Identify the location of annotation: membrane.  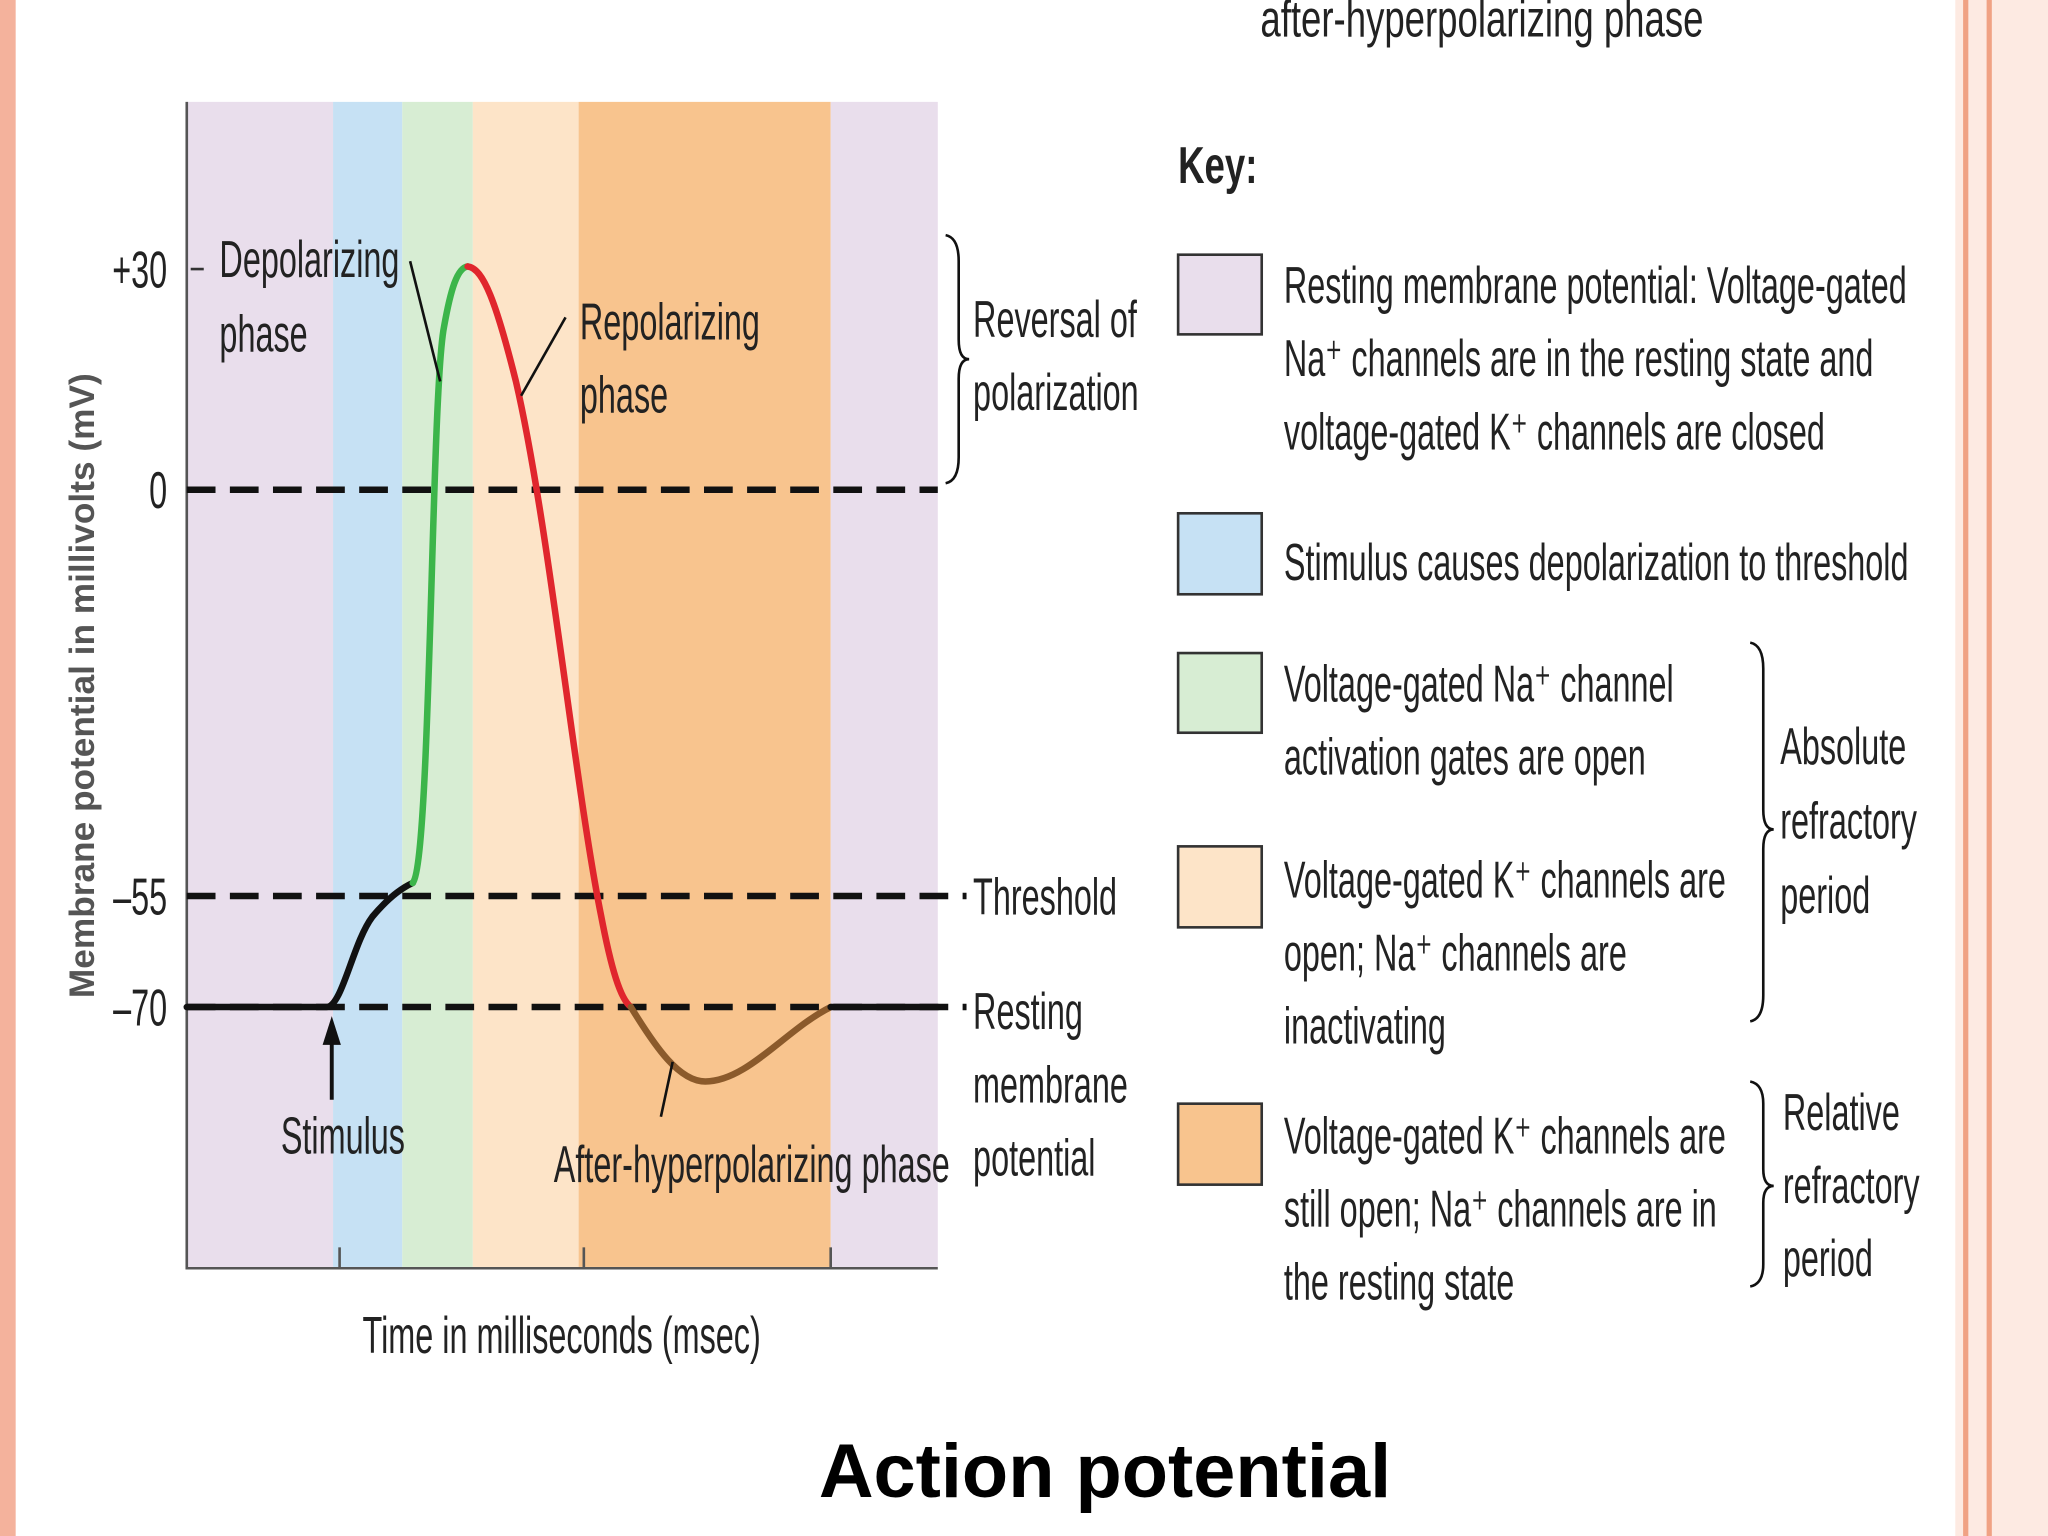
(1050, 1086).